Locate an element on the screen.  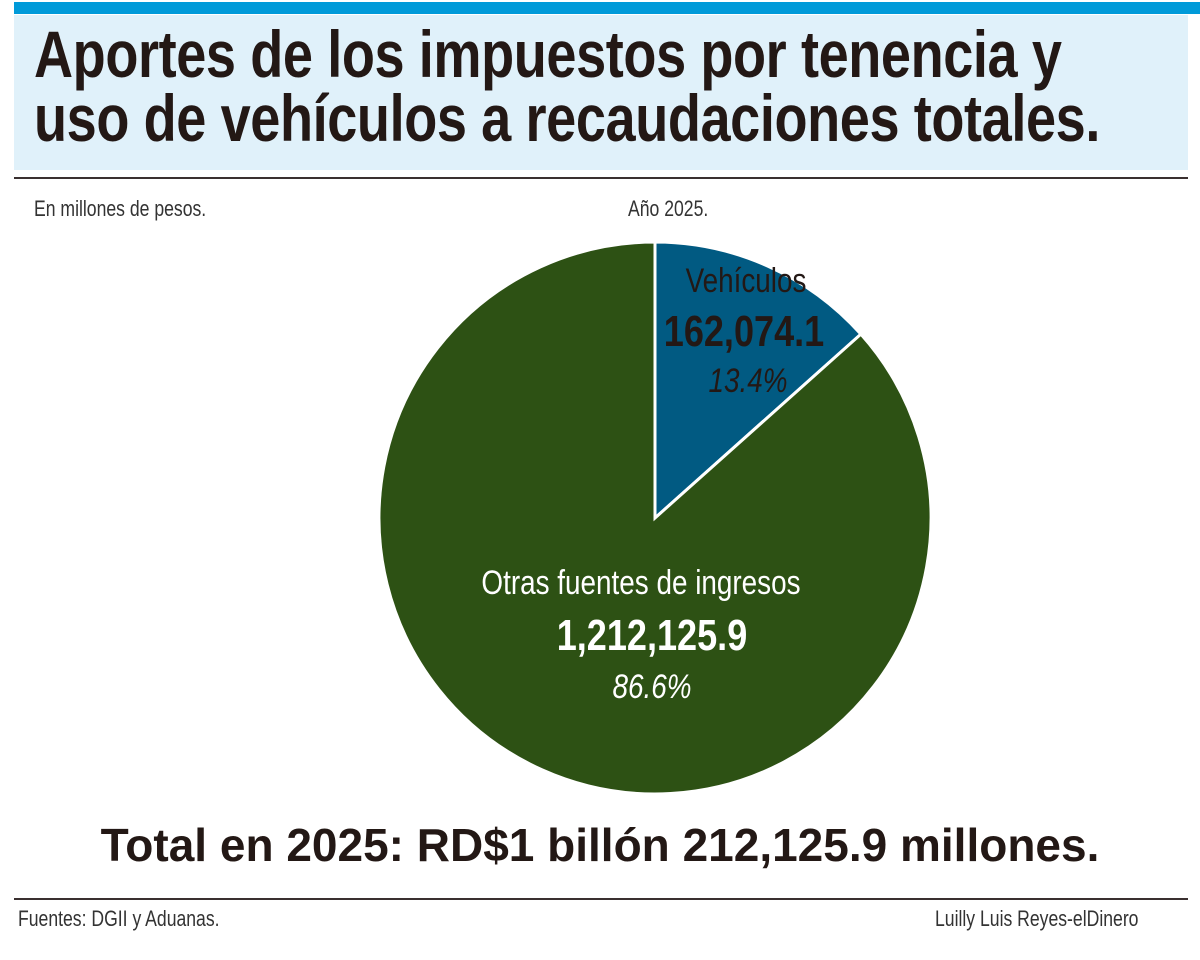
units-label: En millones de pesos. is located at coordinates (120, 208).